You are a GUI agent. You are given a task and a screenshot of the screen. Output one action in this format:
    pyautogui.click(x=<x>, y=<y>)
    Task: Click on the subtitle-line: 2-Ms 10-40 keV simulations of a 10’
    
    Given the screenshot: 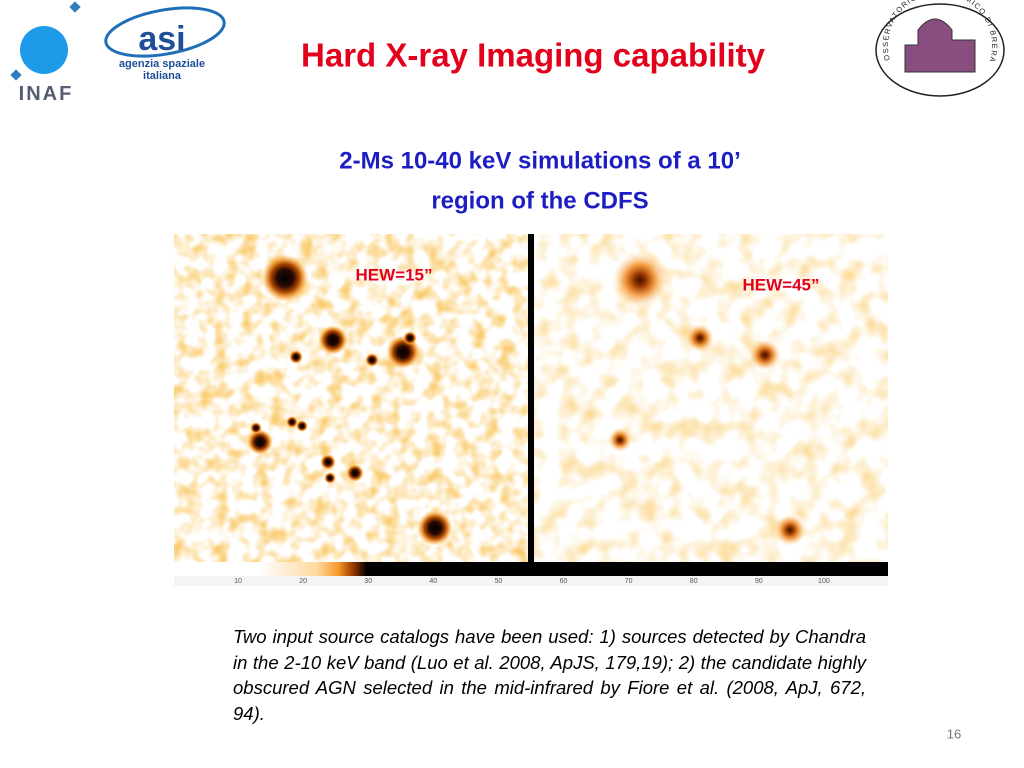 What is the action you would take?
    pyautogui.click(x=540, y=160)
    